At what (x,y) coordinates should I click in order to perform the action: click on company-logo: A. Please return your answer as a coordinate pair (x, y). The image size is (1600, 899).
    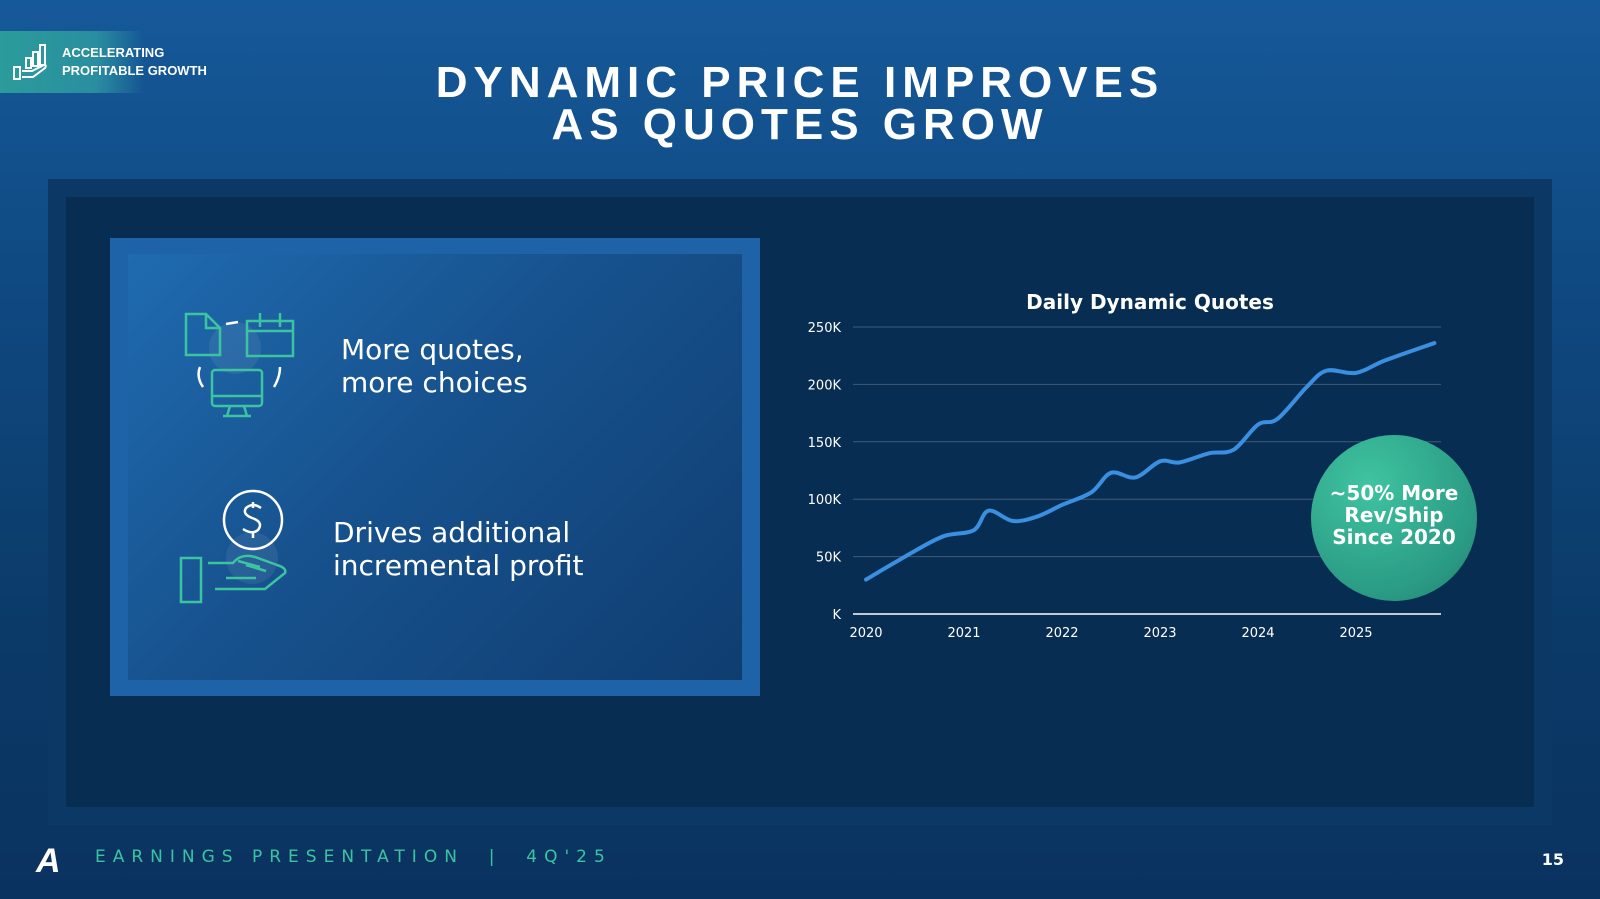
    Looking at the image, I should click on (48, 861).